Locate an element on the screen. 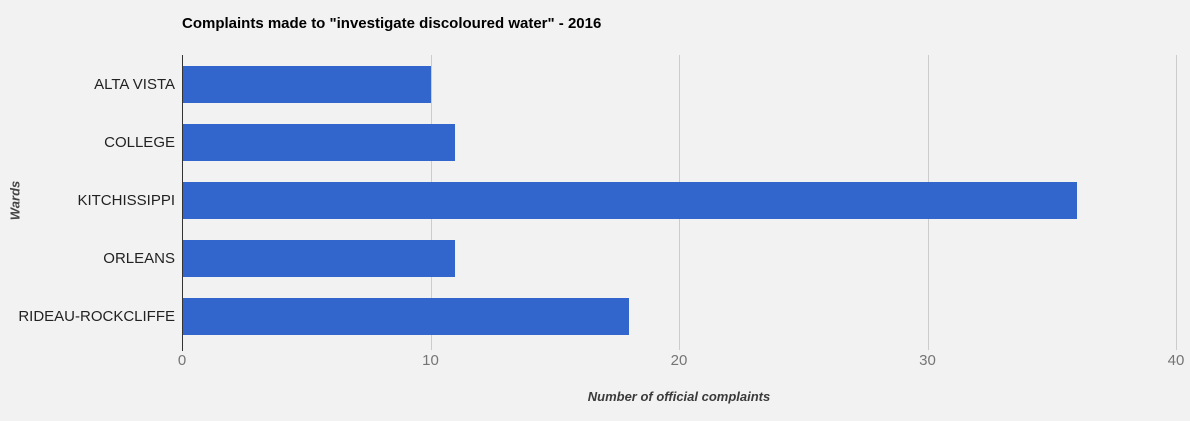  x-tick-label: 20 is located at coordinates (679, 360).